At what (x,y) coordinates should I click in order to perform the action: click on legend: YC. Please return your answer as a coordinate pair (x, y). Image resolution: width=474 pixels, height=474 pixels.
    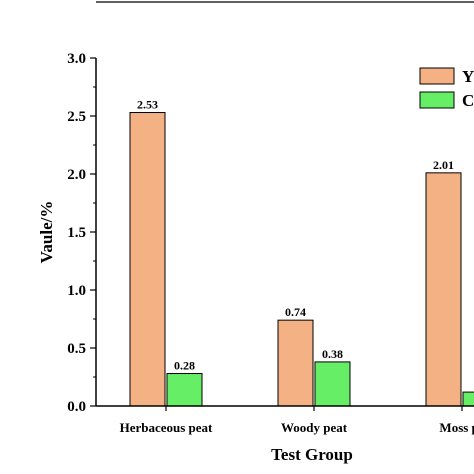
    Looking at the image, I should click on (446, 88).